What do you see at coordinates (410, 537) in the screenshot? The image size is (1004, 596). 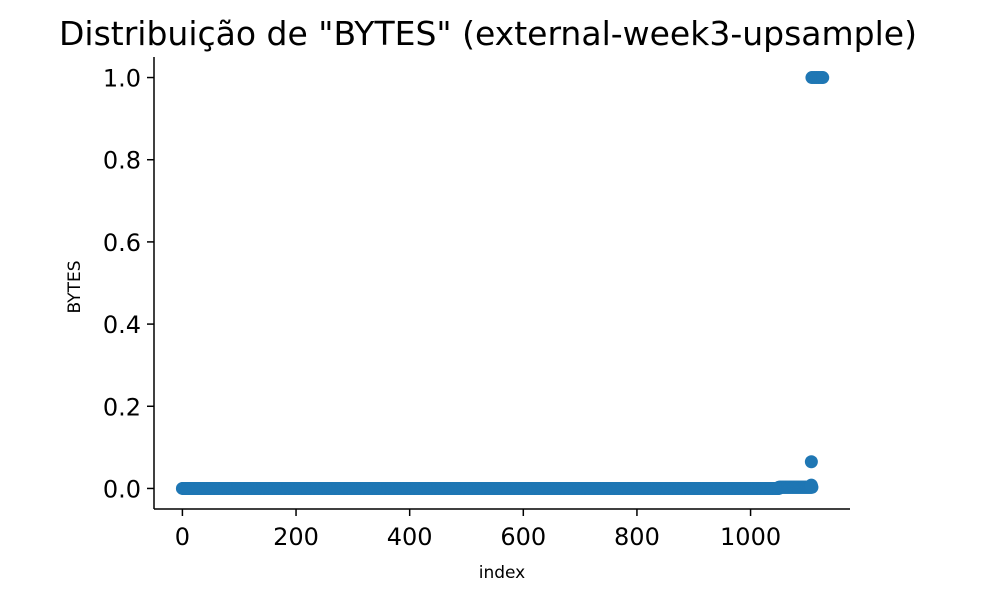 I see `x-tick-label: 400` at bounding box center [410, 537].